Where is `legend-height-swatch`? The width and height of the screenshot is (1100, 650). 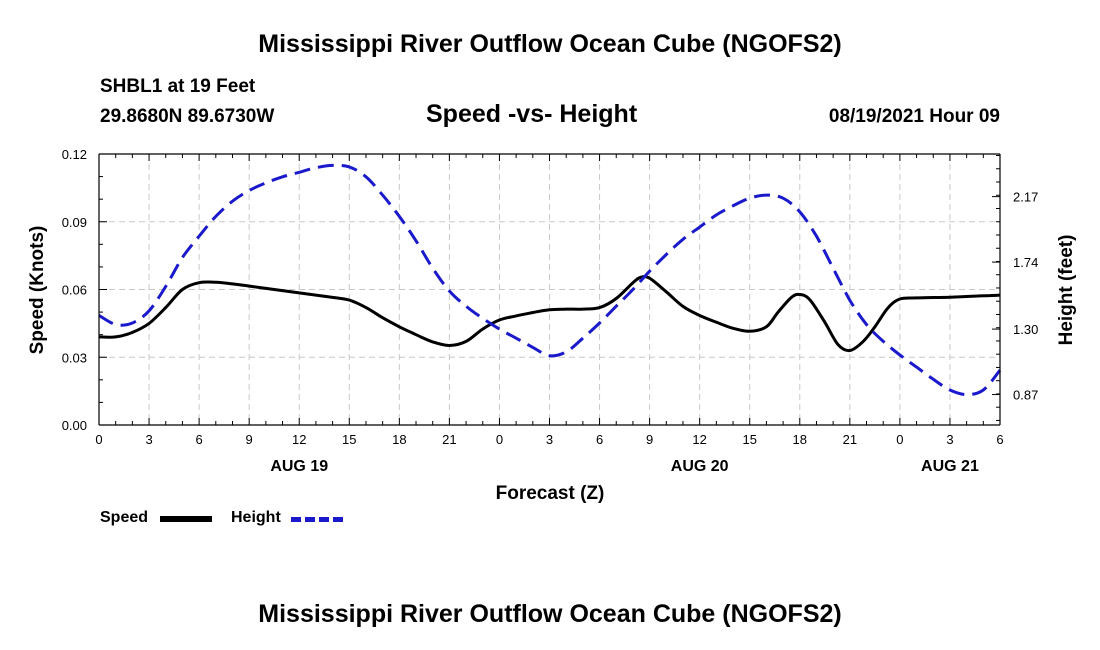 legend-height-swatch is located at coordinates (317, 519).